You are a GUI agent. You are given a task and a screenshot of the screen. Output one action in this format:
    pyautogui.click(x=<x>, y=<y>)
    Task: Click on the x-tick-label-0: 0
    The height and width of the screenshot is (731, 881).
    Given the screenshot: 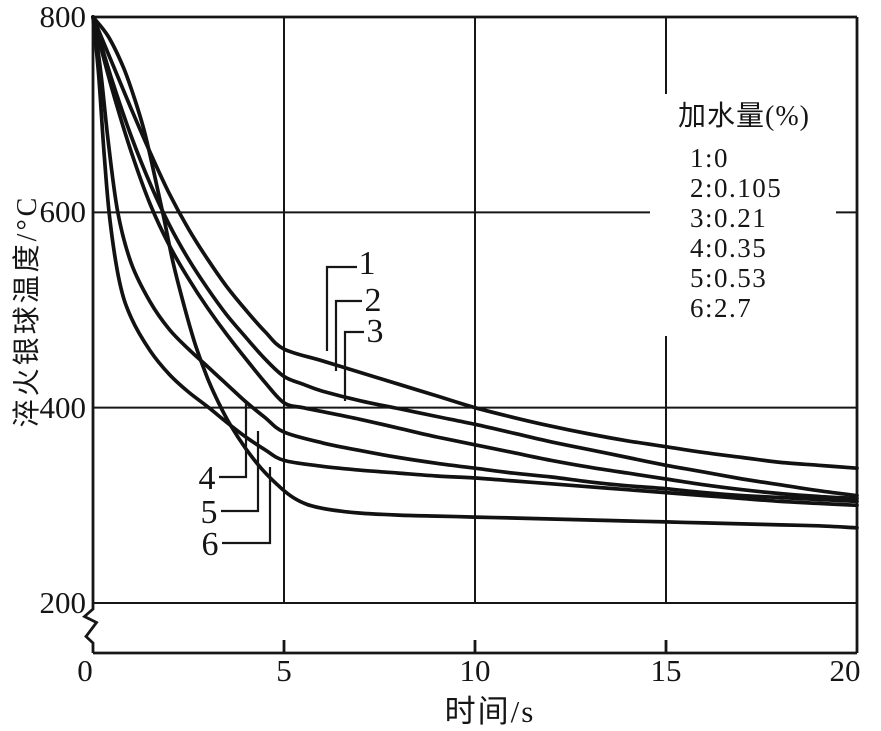 What is the action you would take?
    pyautogui.click(x=85, y=670)
    